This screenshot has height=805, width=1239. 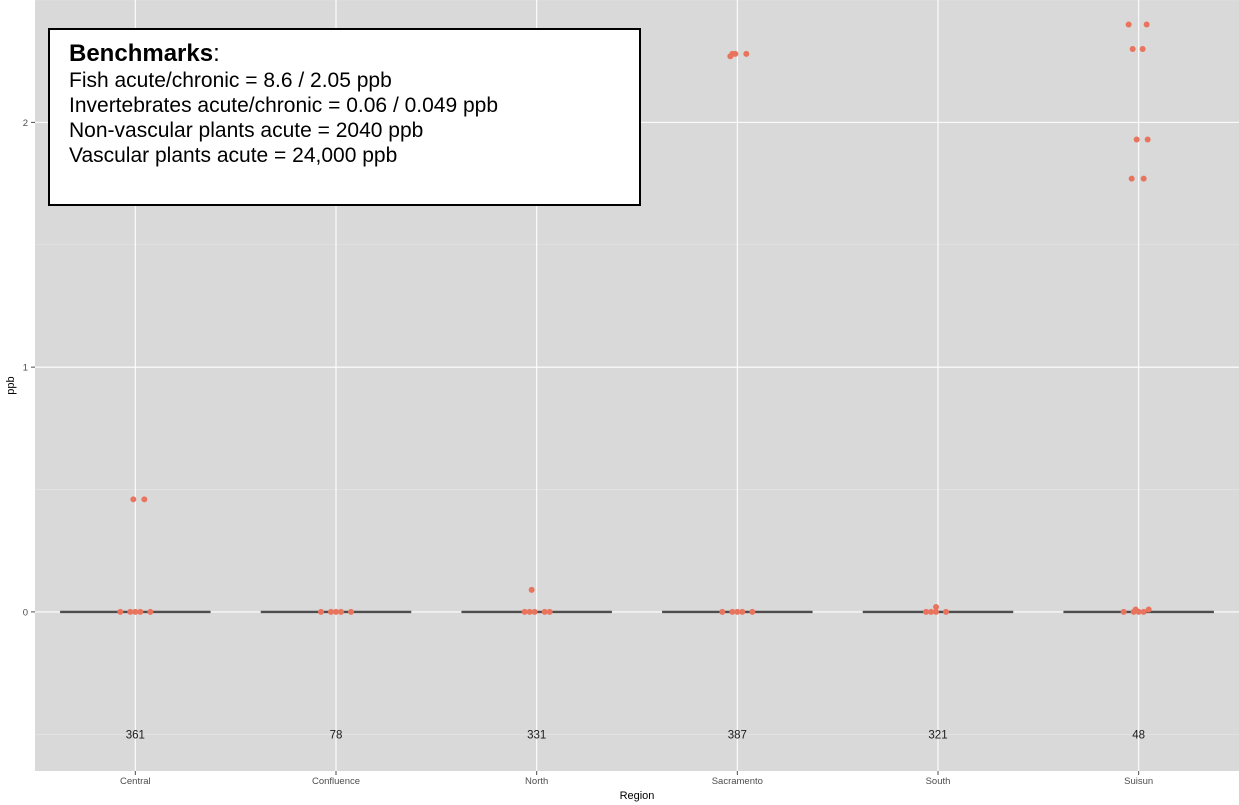 What do you see at coordinates (737, 735) in the screenshot?
I see `count-label: 387` at bounding box center [737, 735].